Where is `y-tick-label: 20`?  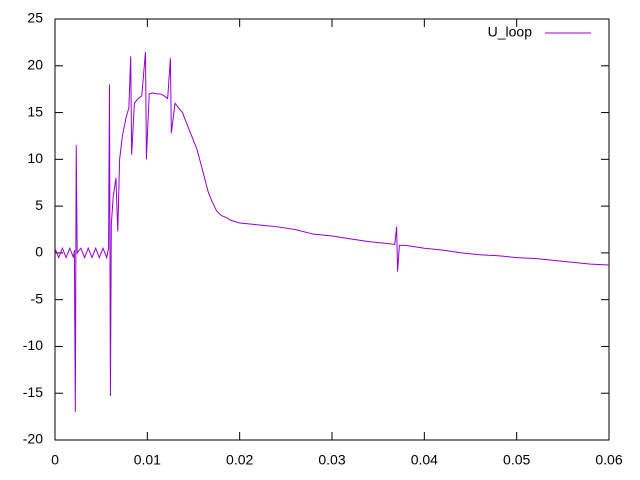 y-tick-label: 20 is located at coordinates (35, 64).